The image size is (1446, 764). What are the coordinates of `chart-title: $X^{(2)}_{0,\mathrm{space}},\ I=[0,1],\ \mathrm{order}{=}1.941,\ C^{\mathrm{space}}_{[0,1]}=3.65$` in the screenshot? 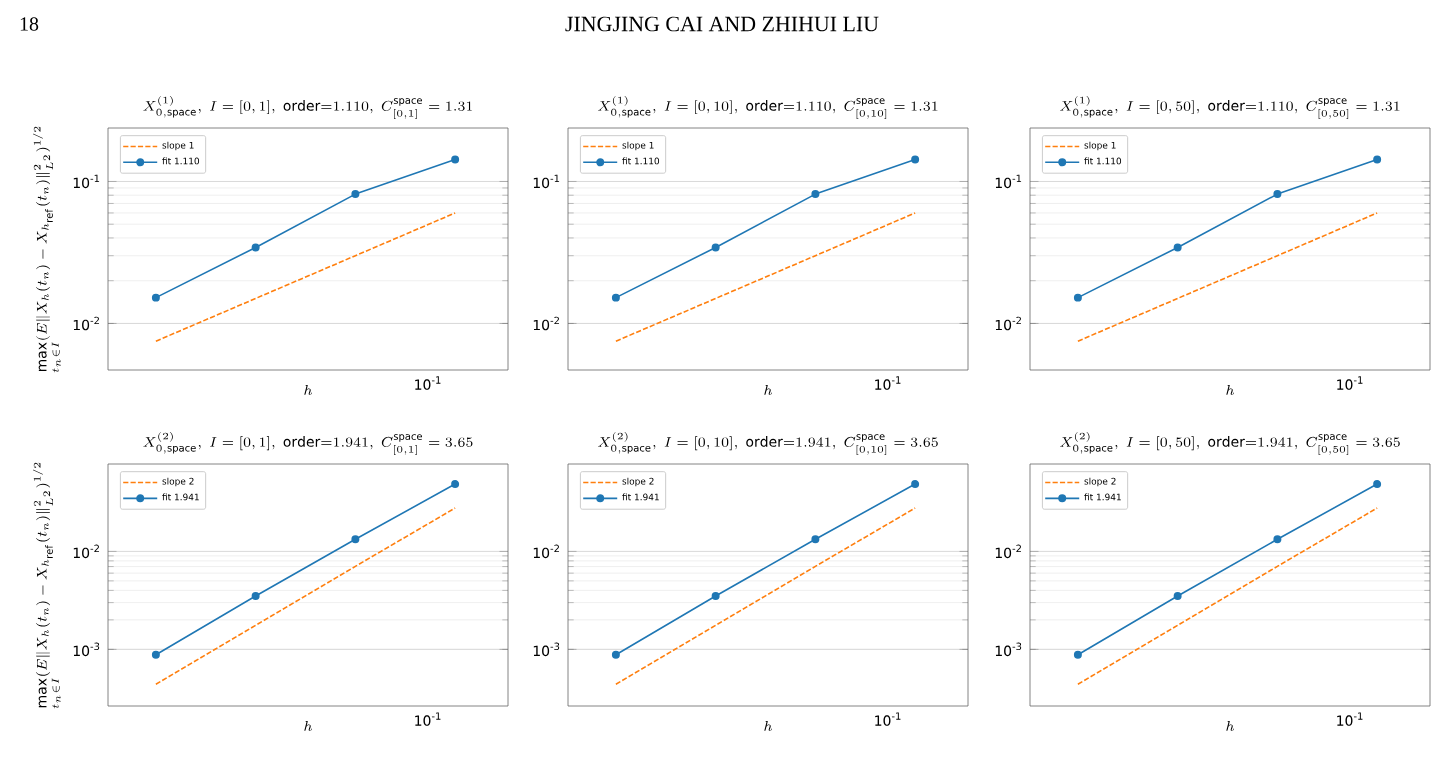 It's located at (308, 443).